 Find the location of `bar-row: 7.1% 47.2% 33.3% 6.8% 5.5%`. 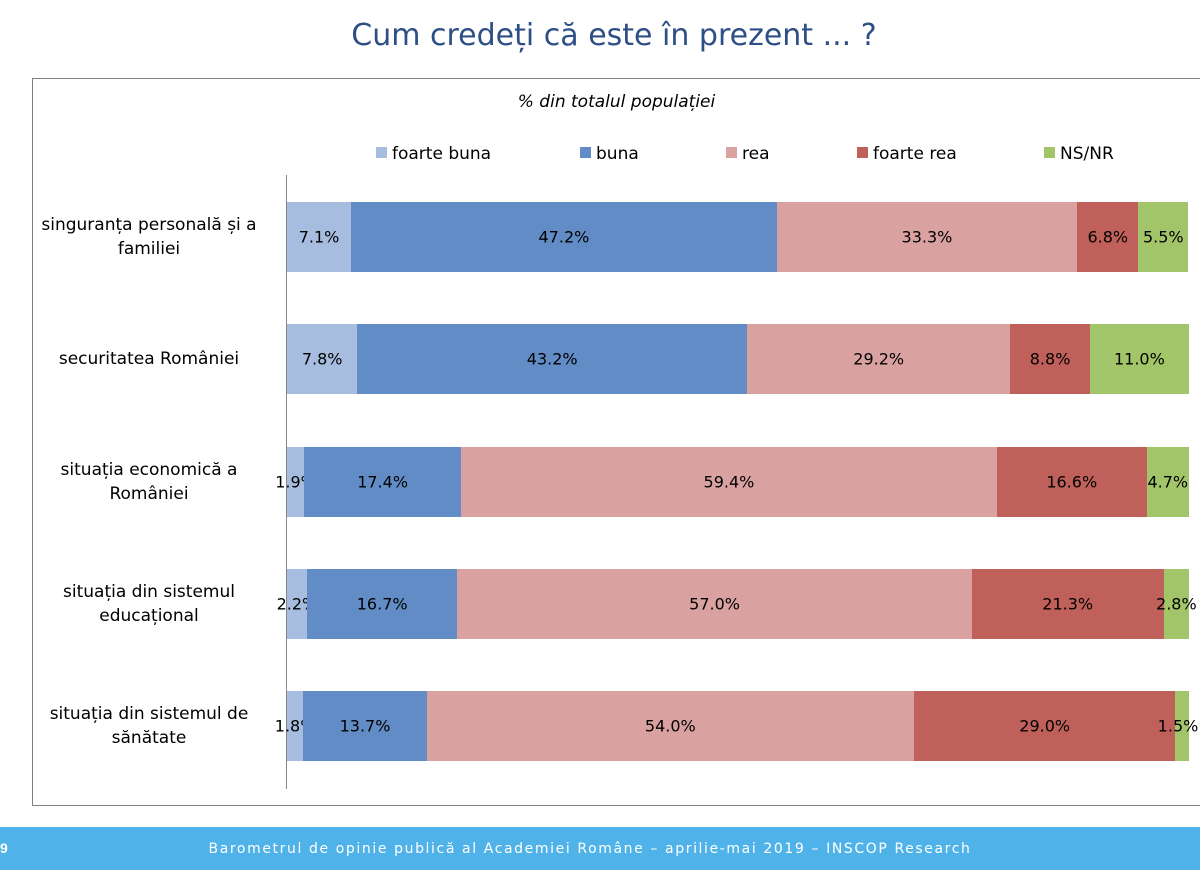

bar-row: 7.1% 47.2% 33.3% 6.8% 5.5% is located at coordinates (738, 237).